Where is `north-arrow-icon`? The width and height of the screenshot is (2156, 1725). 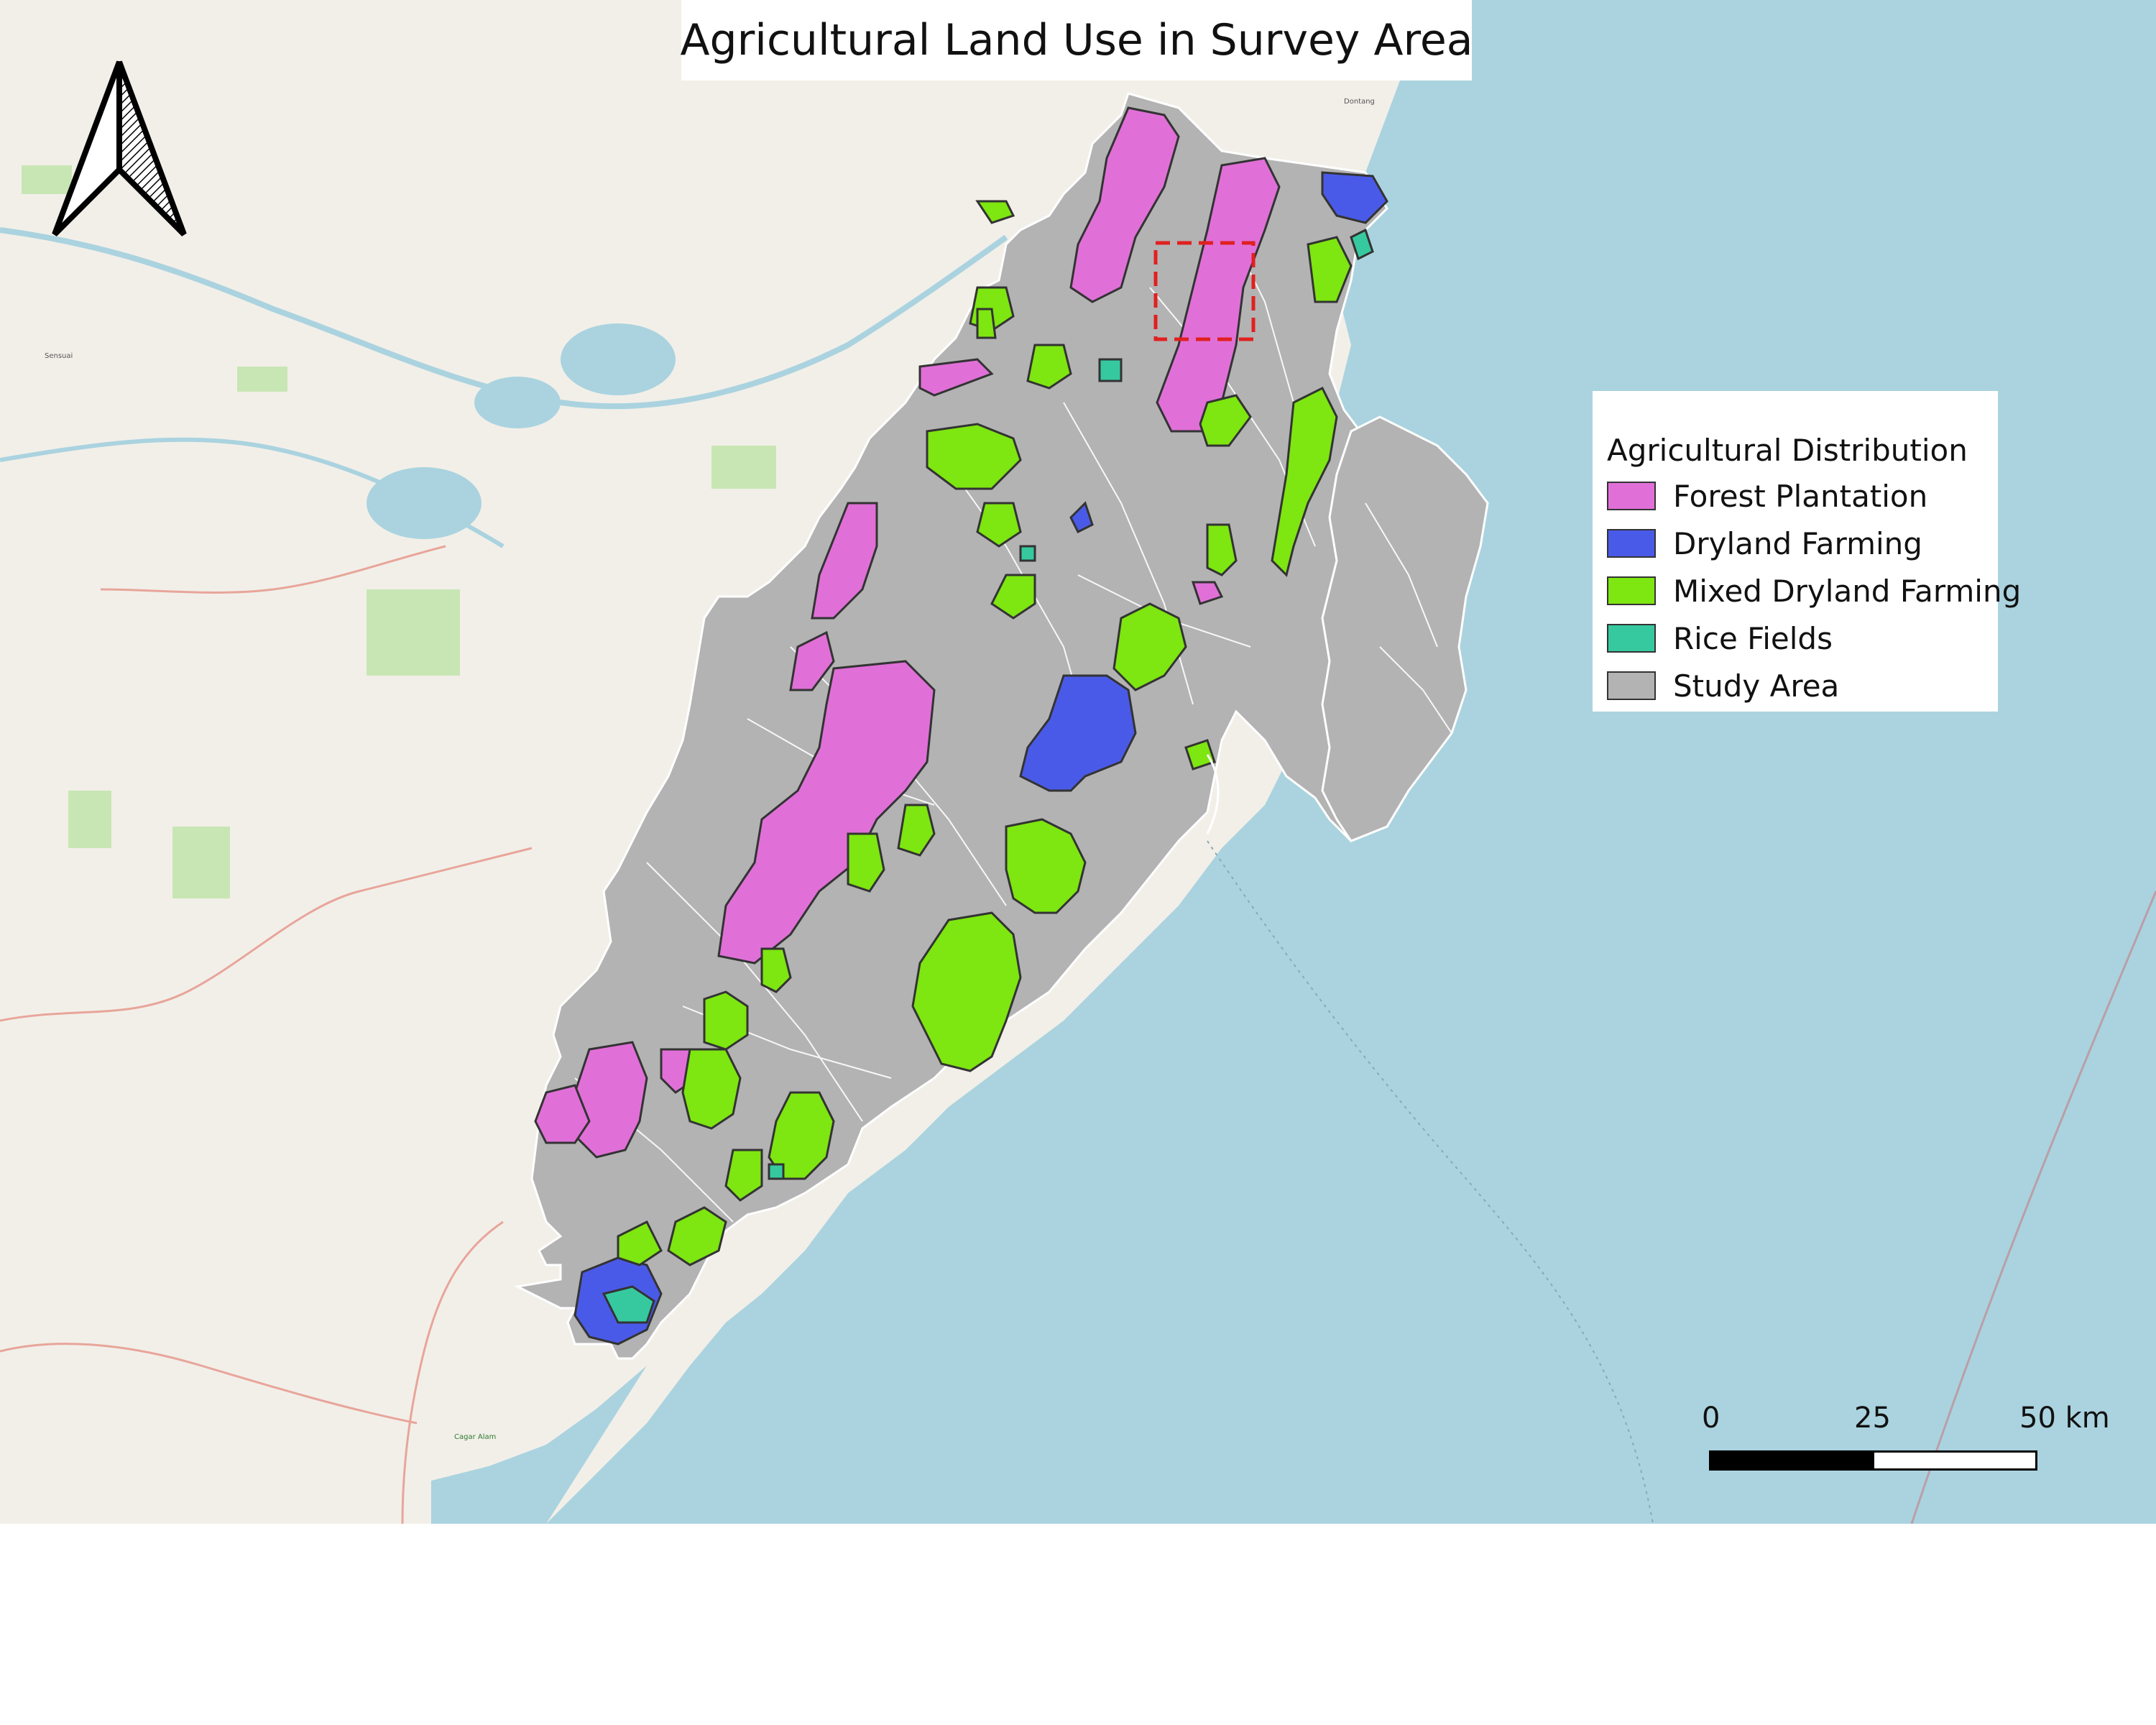 north-arrow-icon is located at coordinates (119, 152).